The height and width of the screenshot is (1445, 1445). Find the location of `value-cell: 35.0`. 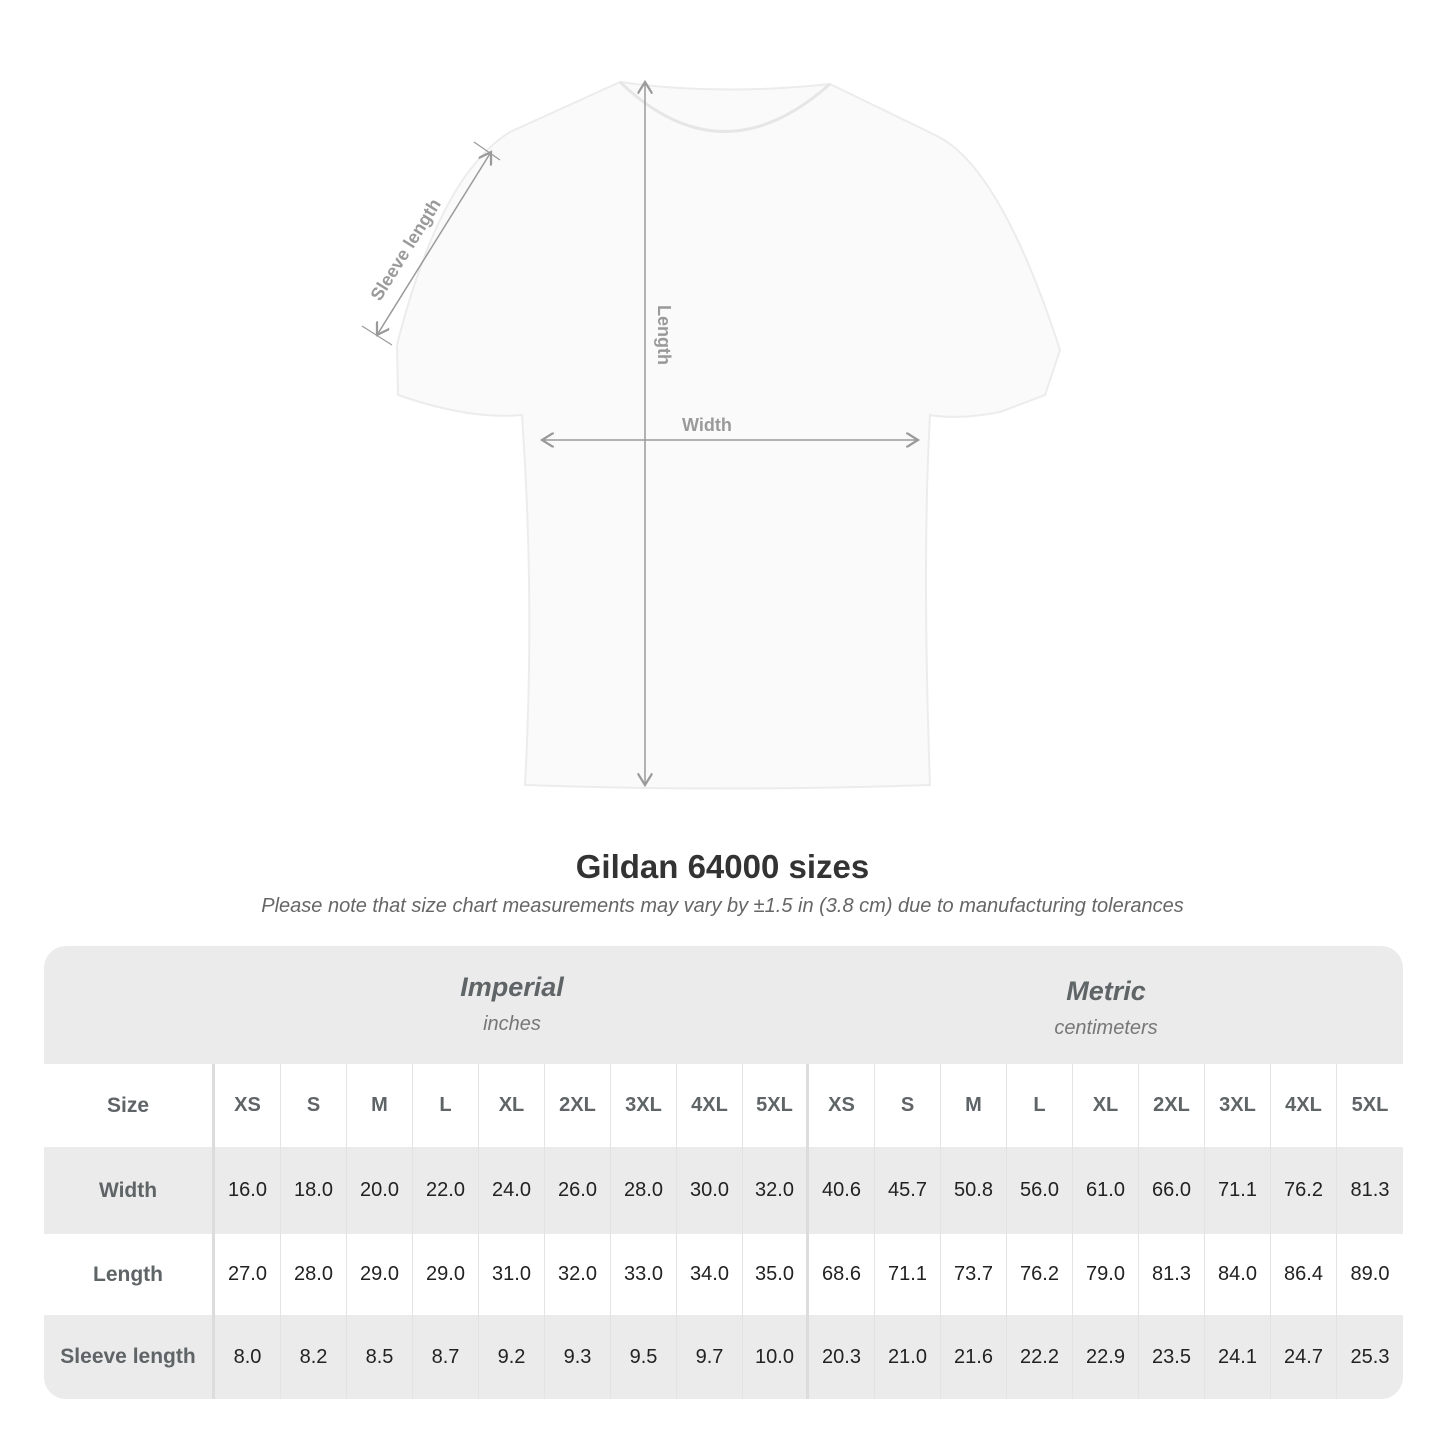

value-cell: 35.0 is located at coordinates (776, 1274).